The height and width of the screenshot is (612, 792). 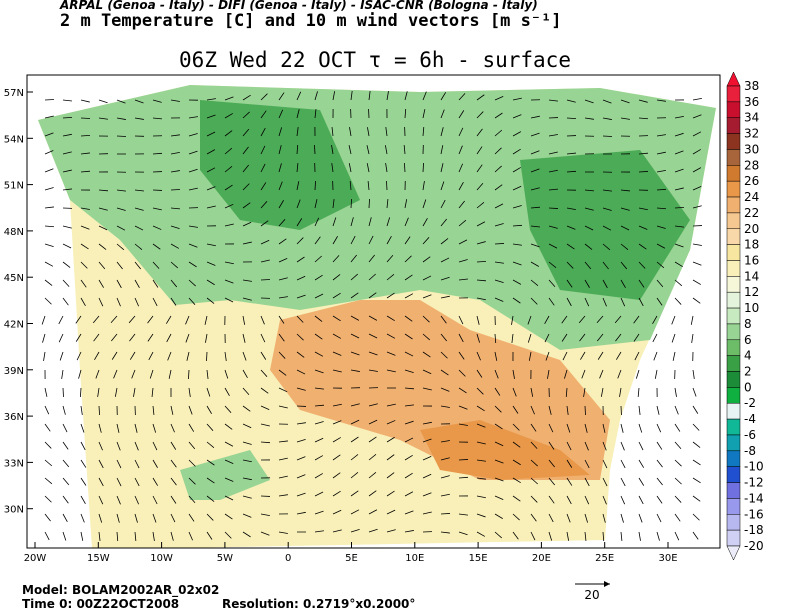 I want to click on colorbar-label: -20, so click(x=754, y=546).